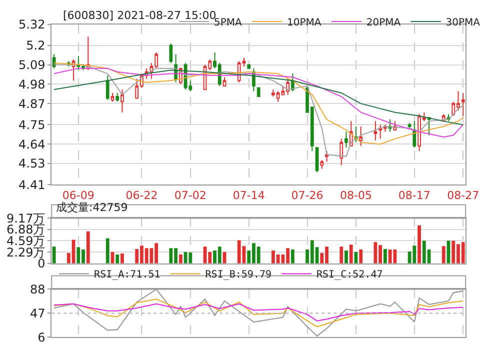  What do you see at coordinates (32, 125) in the screenshot?
I see `y-tick-label: 4.75` at bounding box center [32, 125].